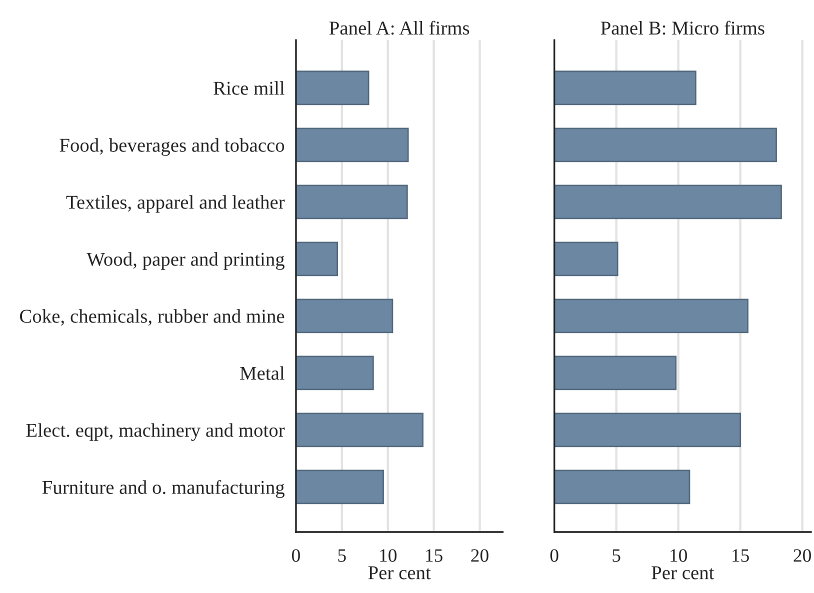  I want to click on y-tick-label: Food, beverages and tobacco, so click(172, 147).